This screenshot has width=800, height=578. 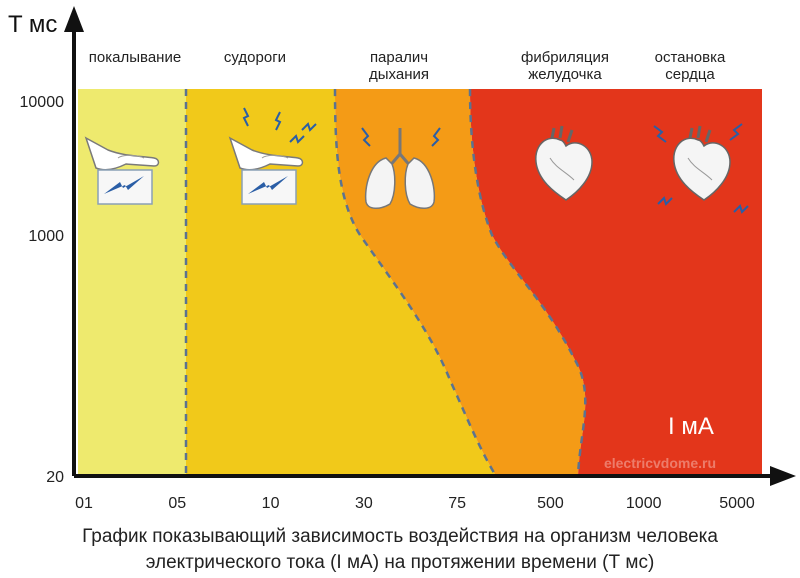 I want to click on x-tick-label: 30, so click(x=364, y=503).